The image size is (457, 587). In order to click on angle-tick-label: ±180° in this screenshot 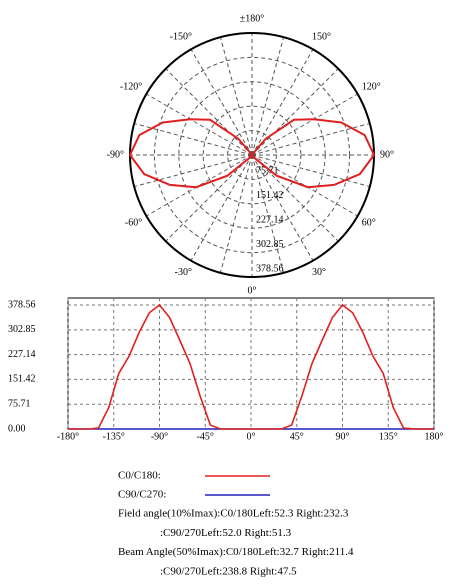, I will do `click(252, 18)`.